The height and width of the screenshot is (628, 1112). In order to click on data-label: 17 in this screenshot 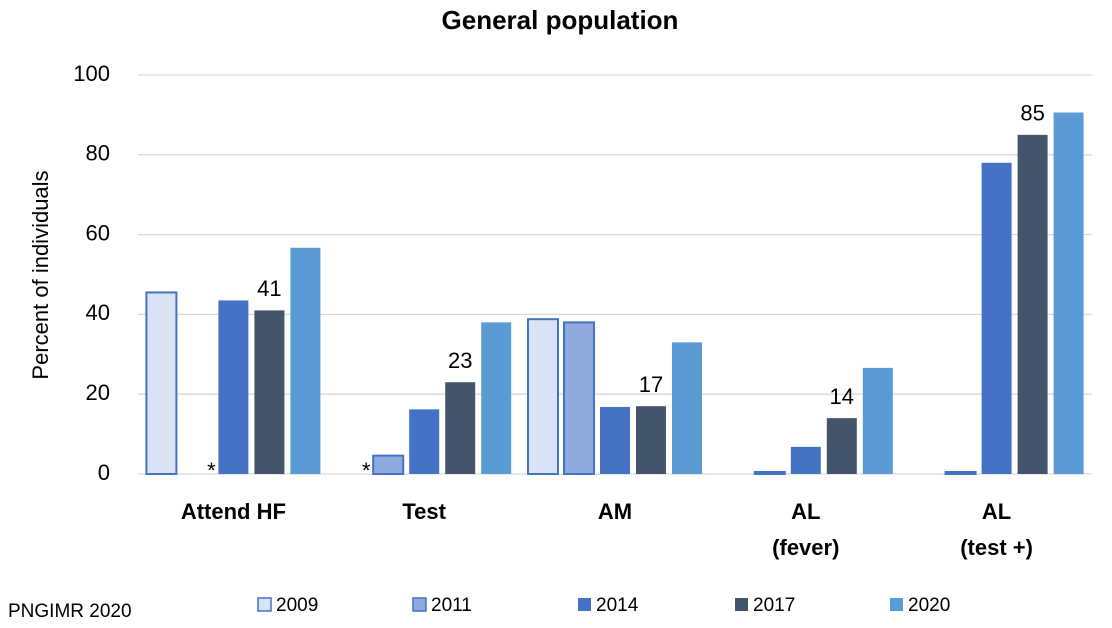, I will do `click(651, 384)`.